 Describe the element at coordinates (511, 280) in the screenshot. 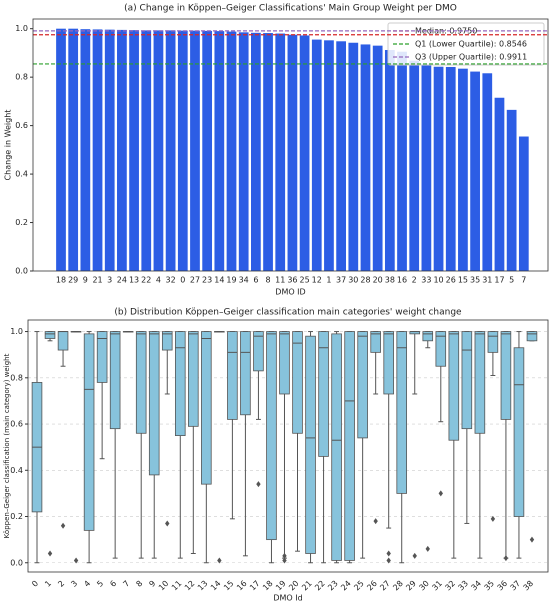

I see `x-tick-label: 5` at that location.